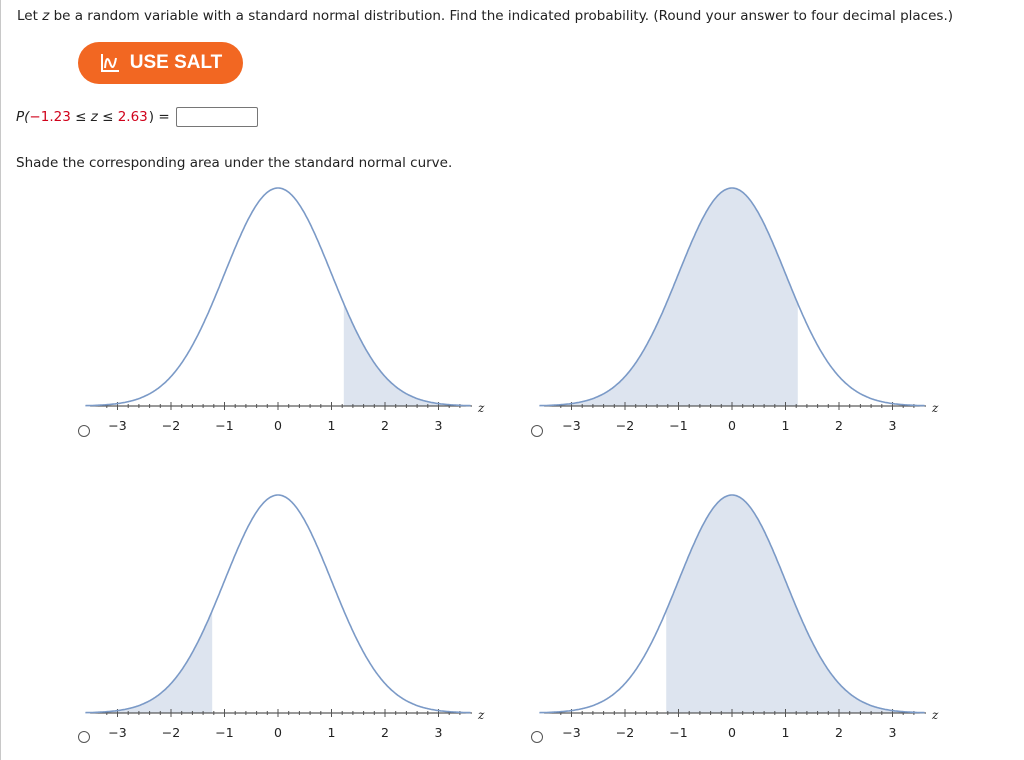 The height and width of the screenshot is (760, 1024). I want to click on salt-icon, so click(109, 63).